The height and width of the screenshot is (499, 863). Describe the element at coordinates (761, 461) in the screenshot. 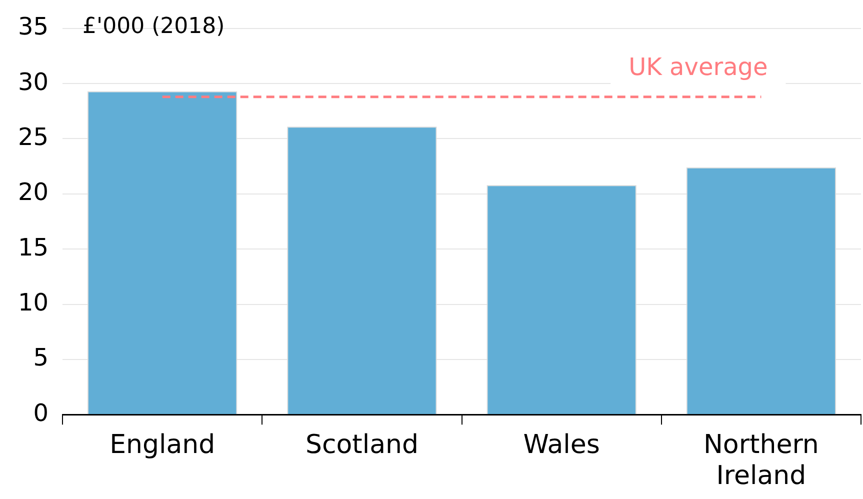

I see `x-tick-label: Northern Ireland` at that location.